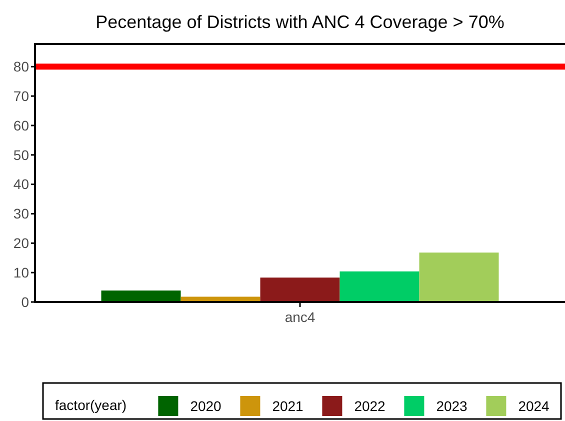  Describe the element at coordinates (452, 406) in the screenshot. I see `legend-label: 2023` at that location.